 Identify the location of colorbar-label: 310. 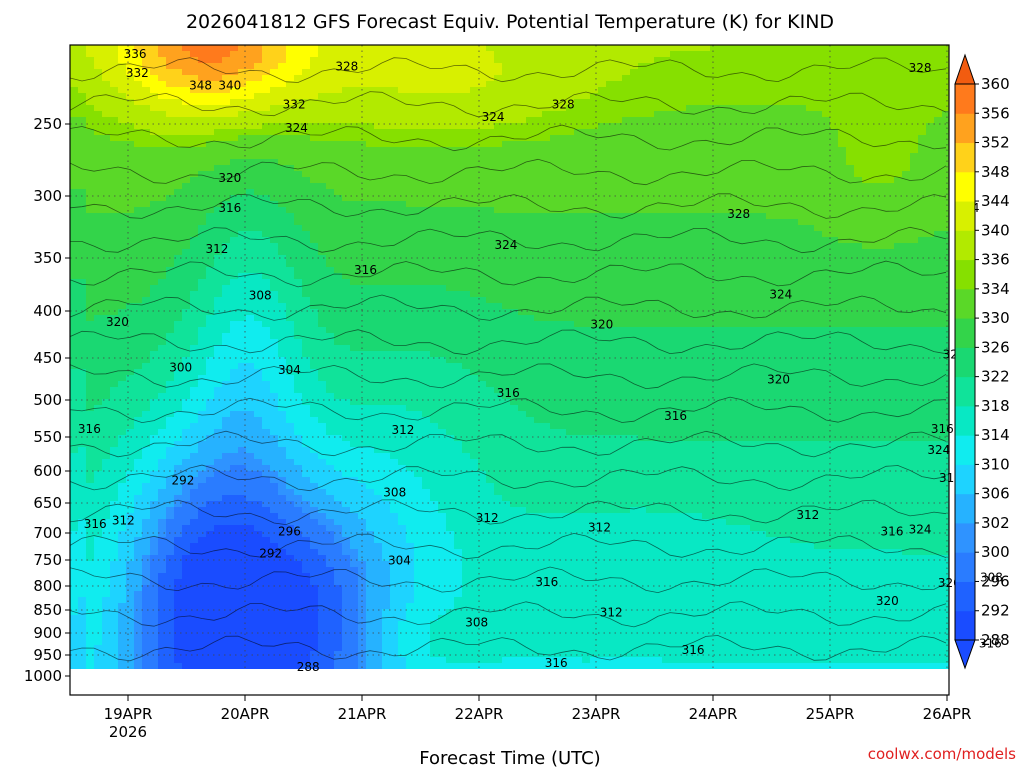
(995, 464).